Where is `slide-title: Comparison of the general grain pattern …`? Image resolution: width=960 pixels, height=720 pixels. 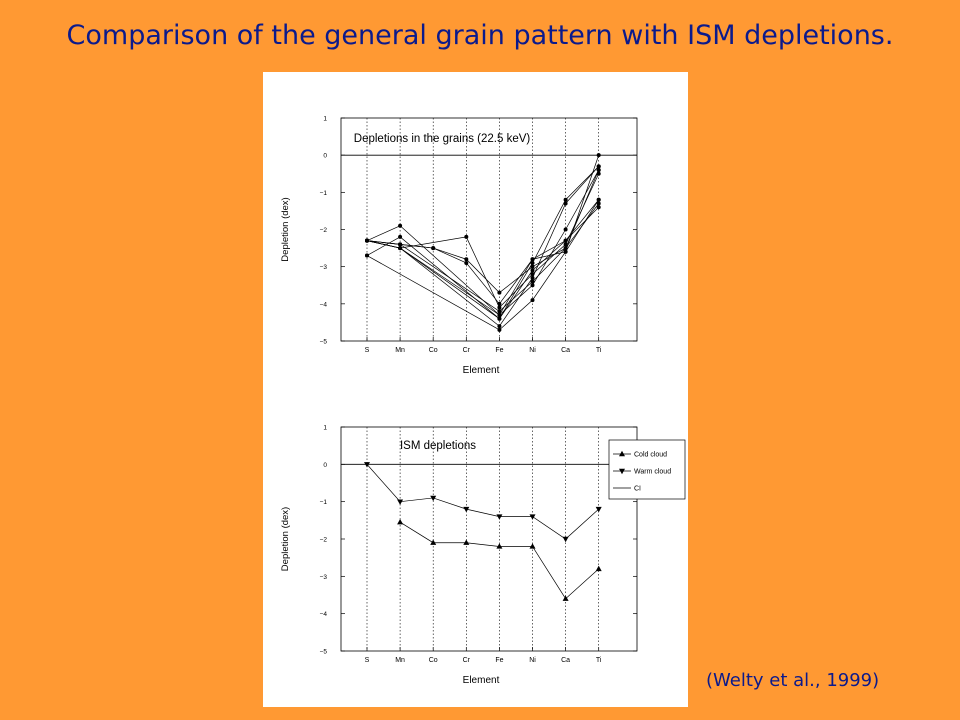
slide-title: Comparison of the general grain pattern … is located at coordinates (480, 35).